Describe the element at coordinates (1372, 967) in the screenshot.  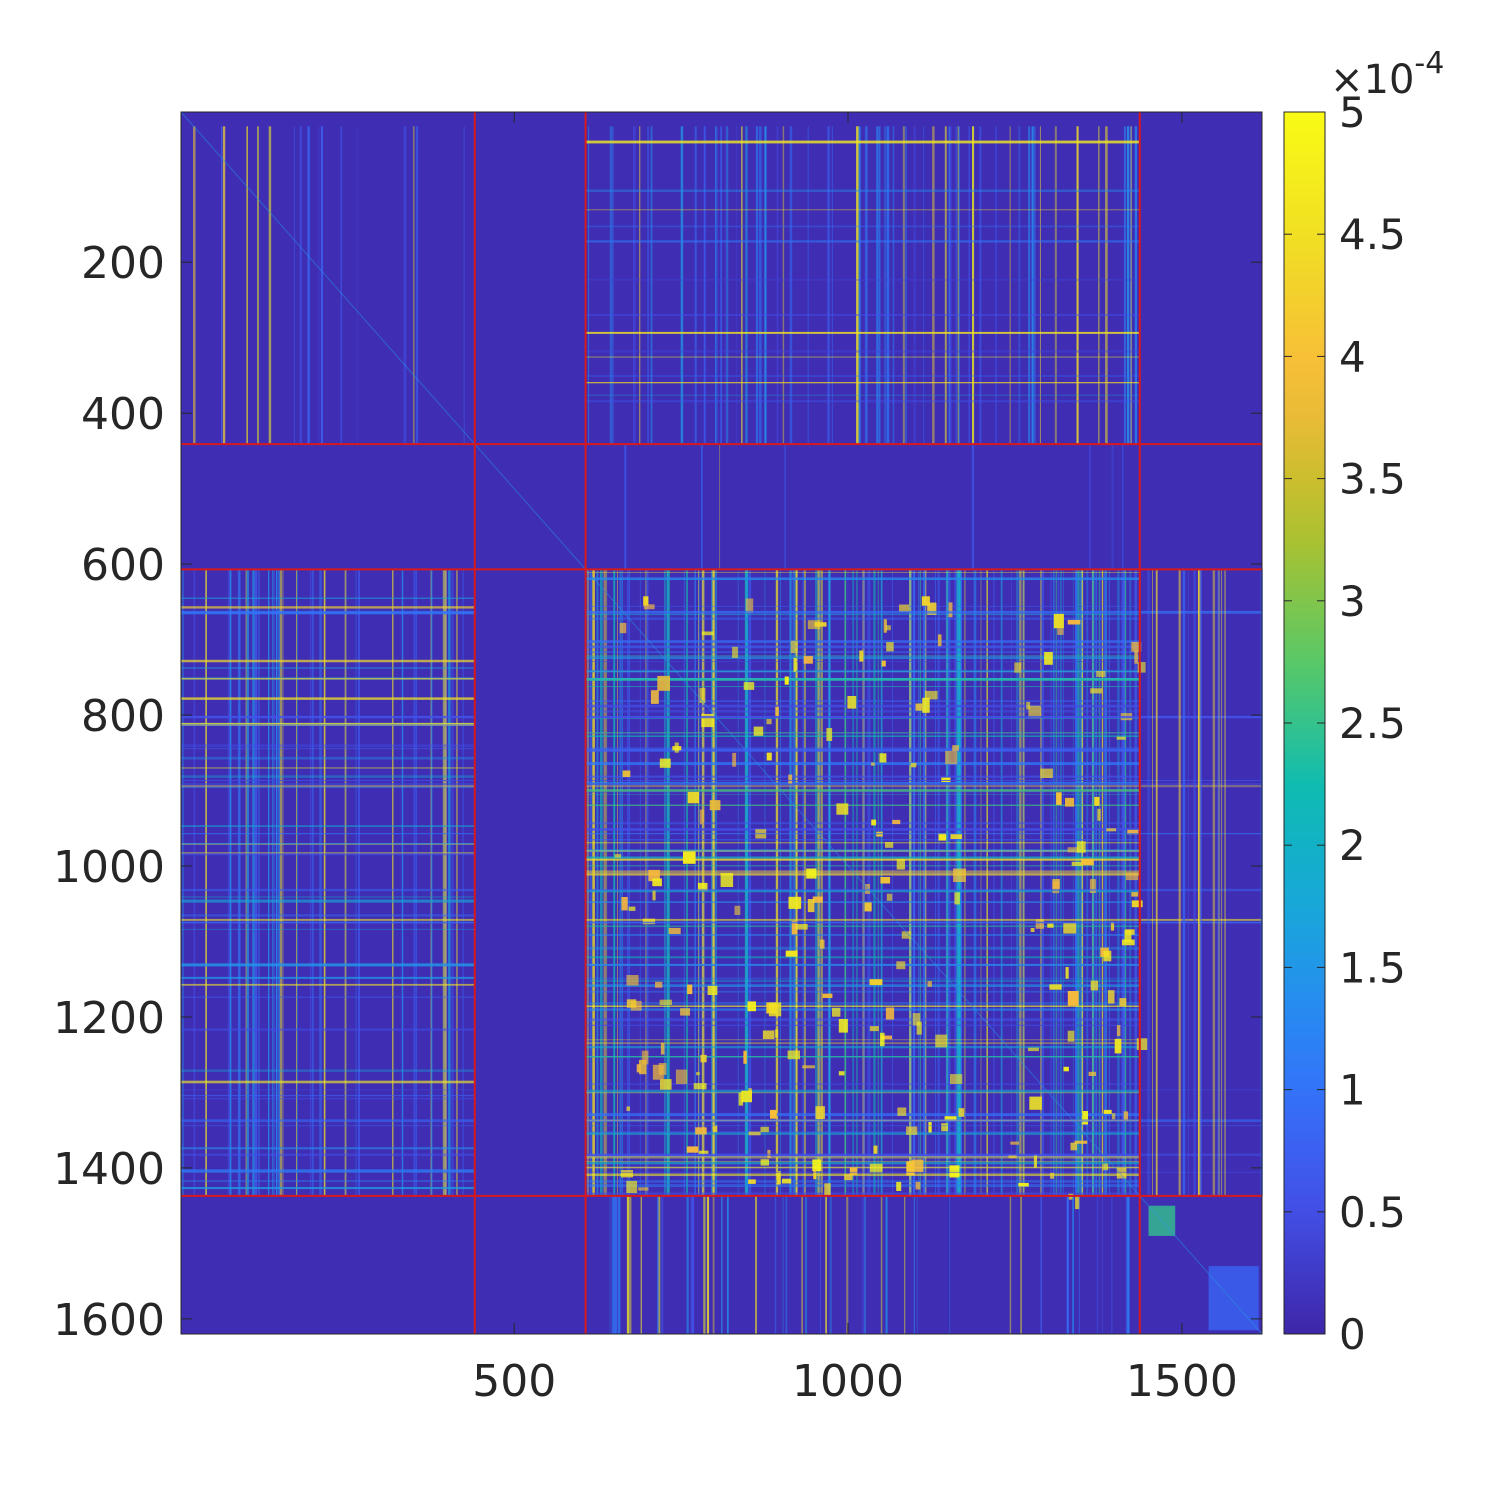
I see `colorbar-tick-label: 1.5` at that location.